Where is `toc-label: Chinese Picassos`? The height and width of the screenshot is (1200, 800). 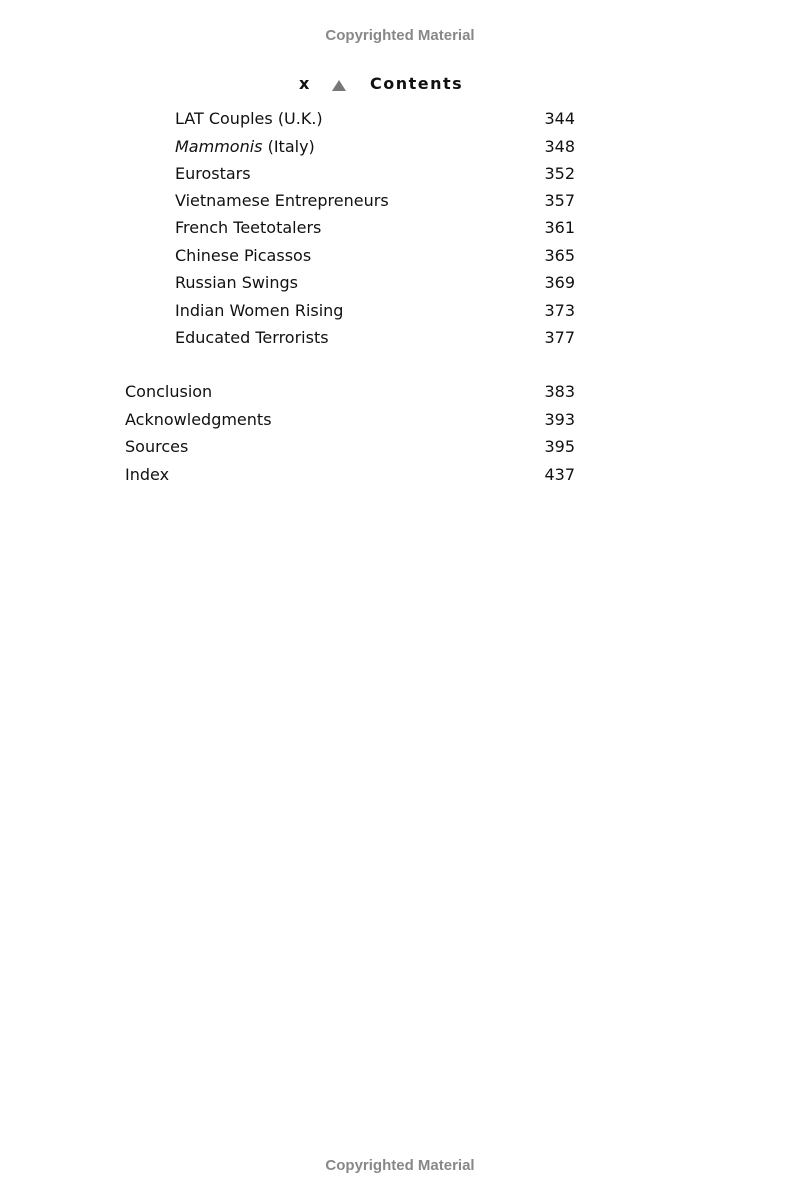
toc-label: Chinese Picassos is located at coordinates (243, 255).